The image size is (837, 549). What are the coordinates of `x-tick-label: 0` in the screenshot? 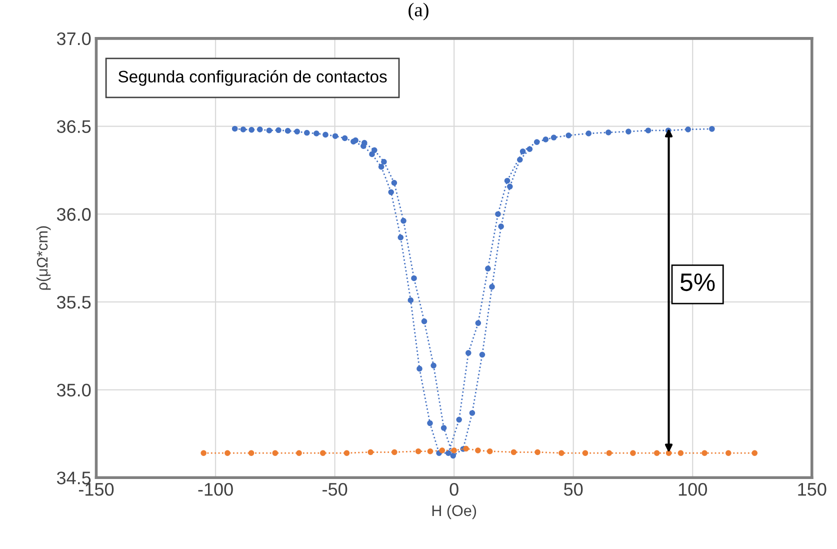 It's located at (454, 489).